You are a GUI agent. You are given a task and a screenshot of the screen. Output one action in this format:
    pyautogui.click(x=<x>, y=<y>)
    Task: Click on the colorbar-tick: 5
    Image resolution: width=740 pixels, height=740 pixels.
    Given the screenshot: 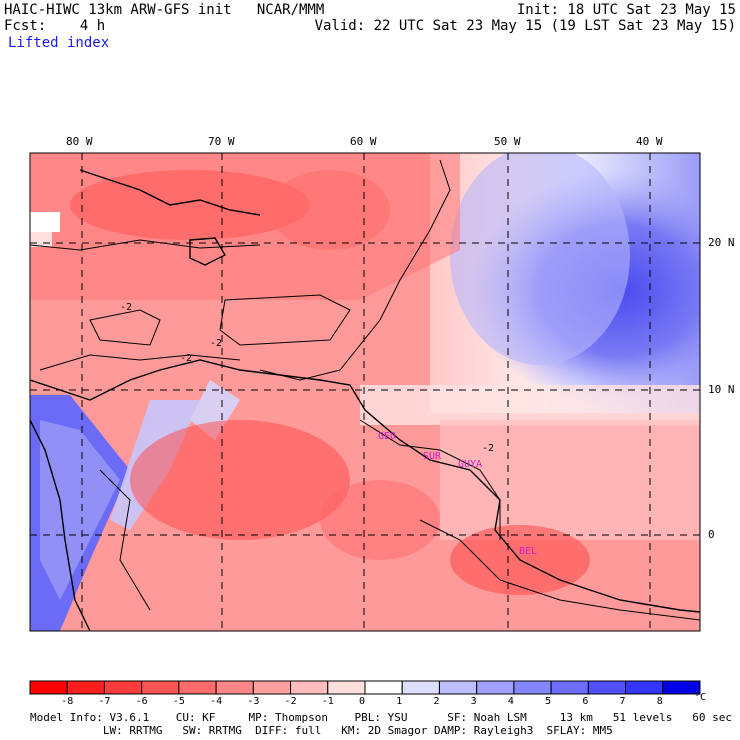 What is the action you would take?
    pyautogui.click(x=548, y=701)
    